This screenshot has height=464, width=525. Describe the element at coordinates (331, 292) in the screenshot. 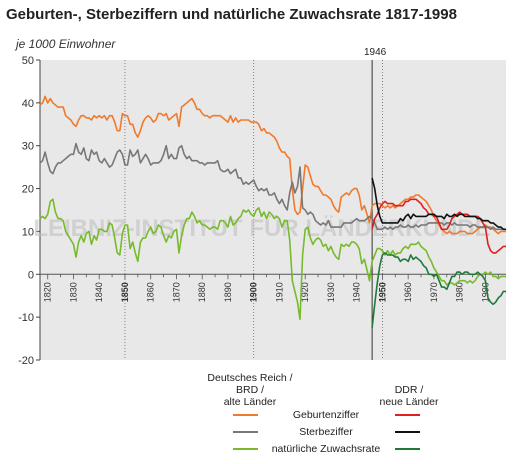

I see `x-tick-label: 1930` at that location.